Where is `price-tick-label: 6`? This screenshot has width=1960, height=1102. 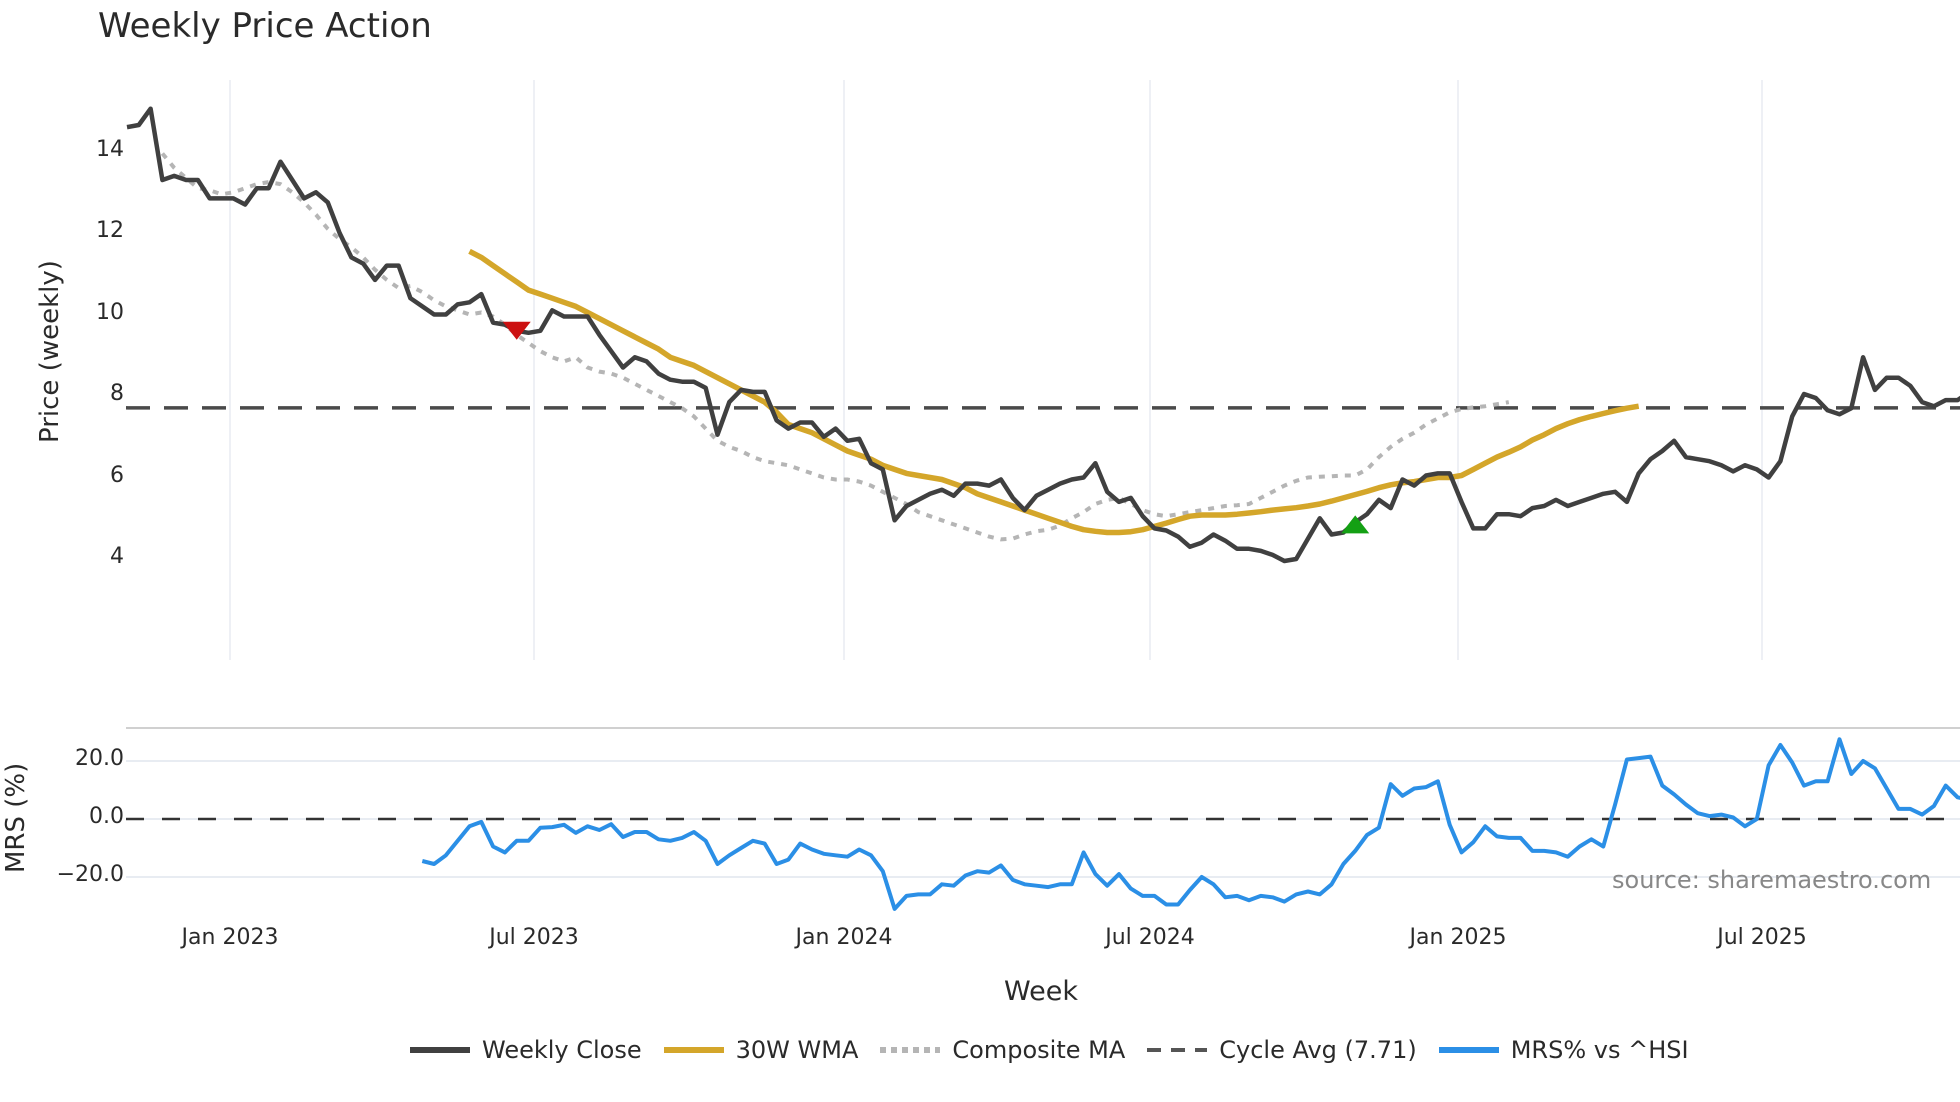
price-tick-label: 6 is located at coordinates (117, 475).